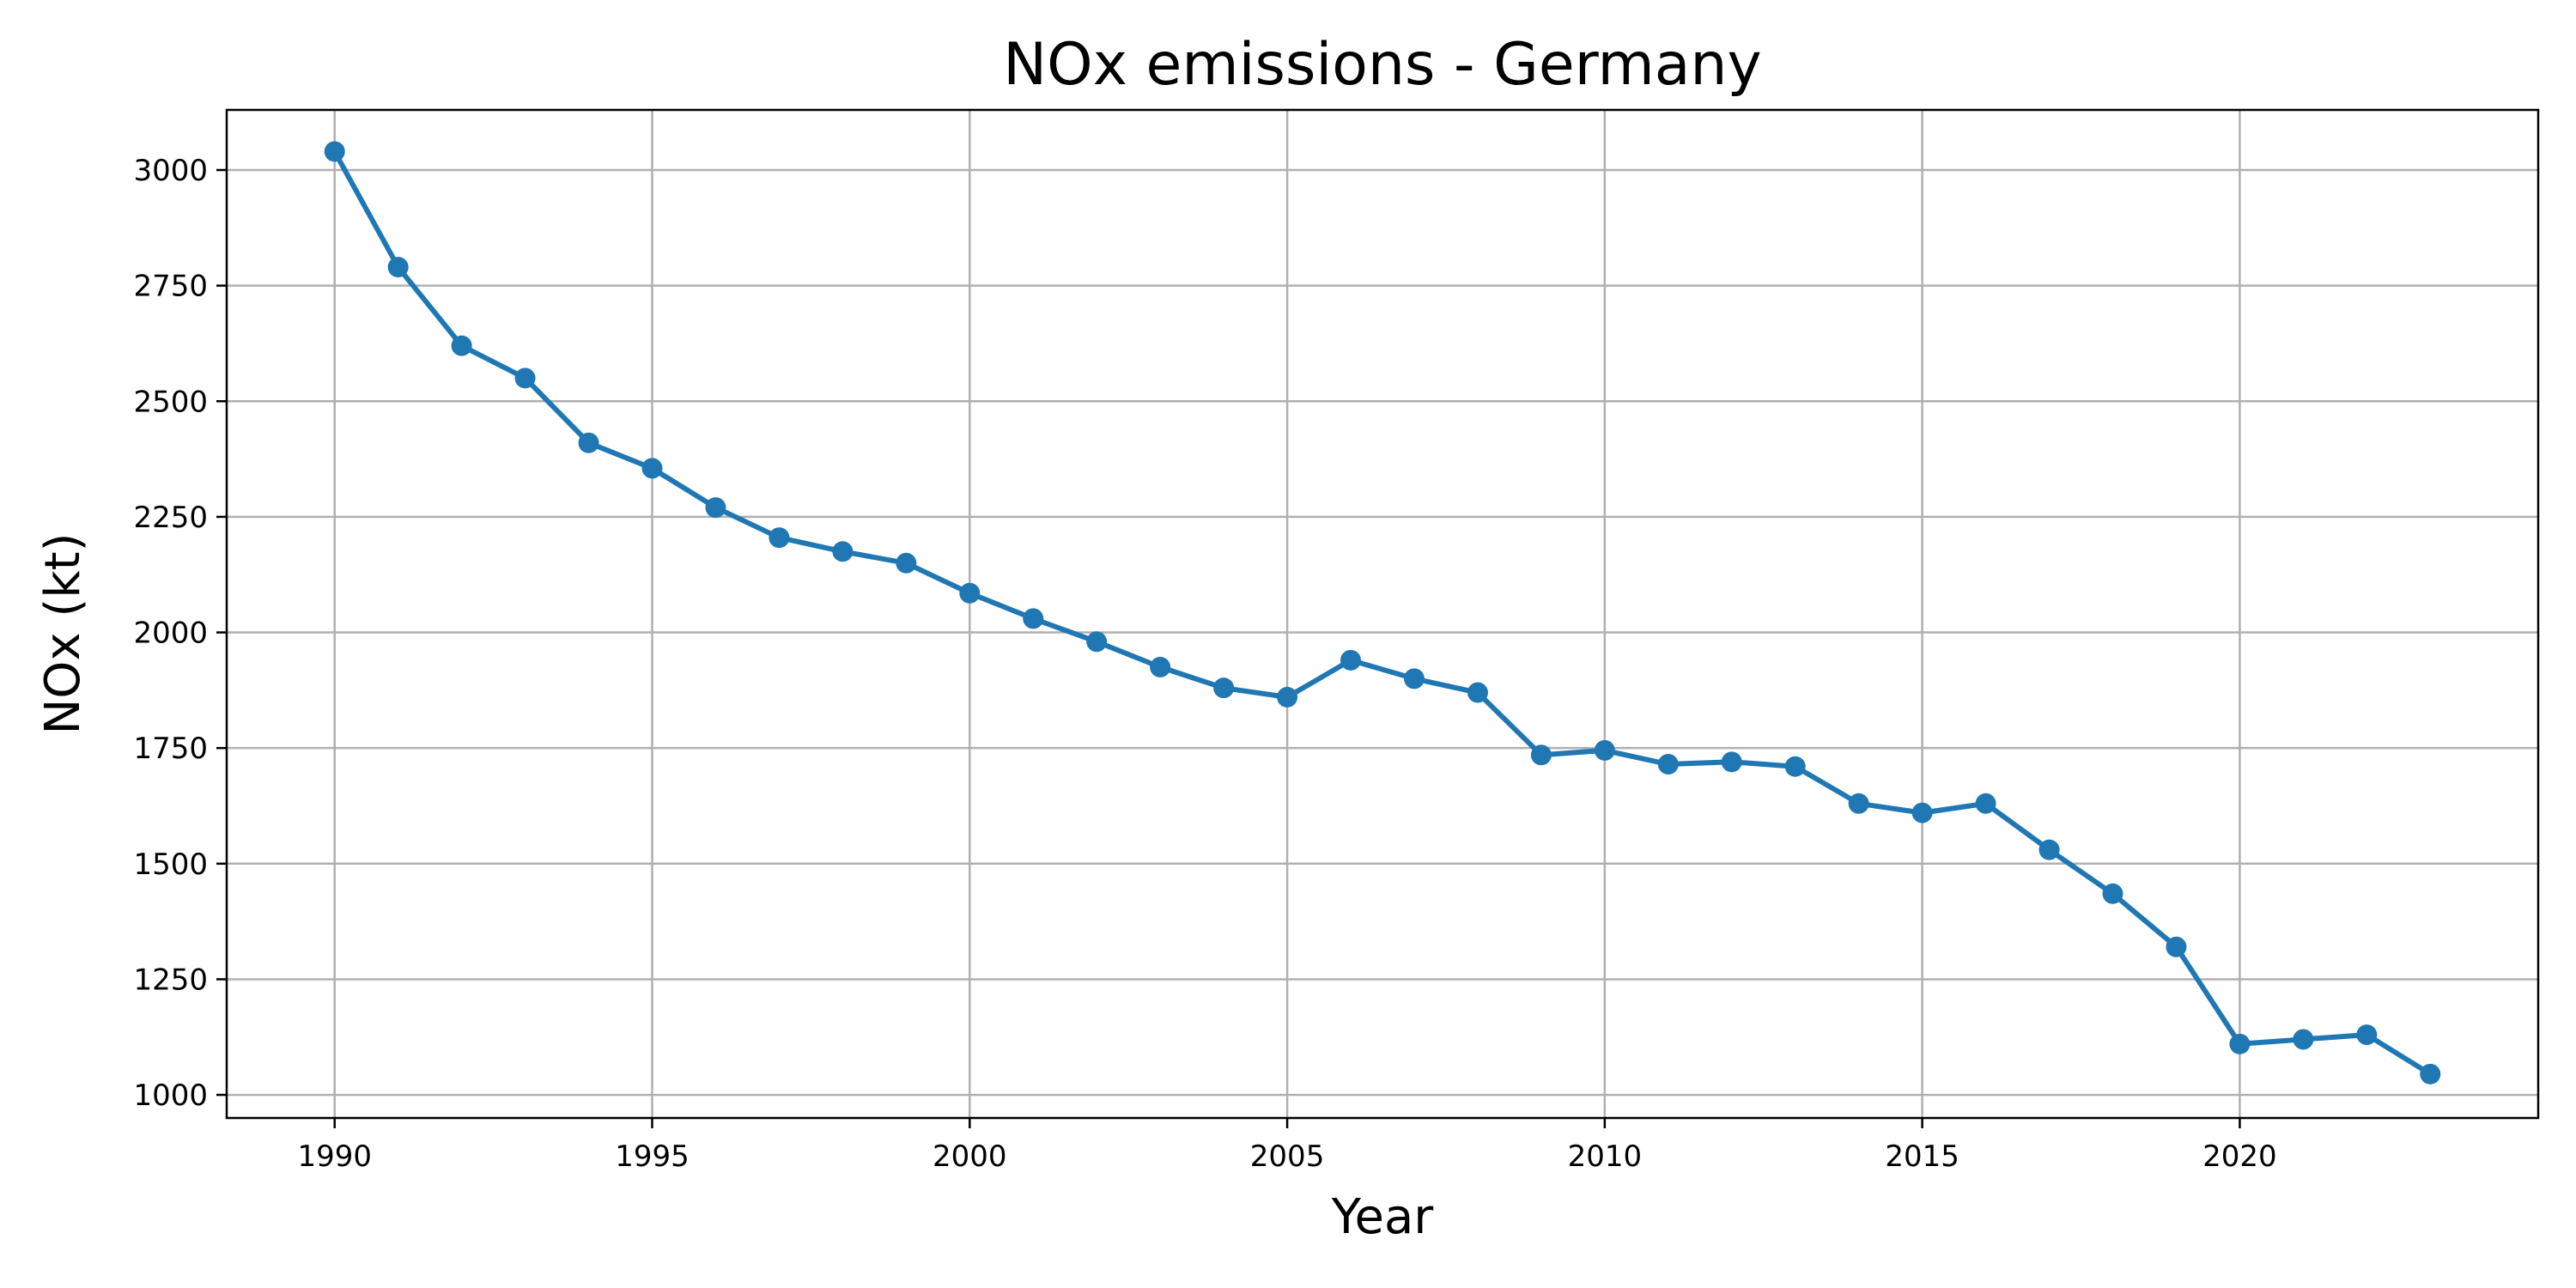  I want to click on y-tick-label: 2500, so click(170, 402).